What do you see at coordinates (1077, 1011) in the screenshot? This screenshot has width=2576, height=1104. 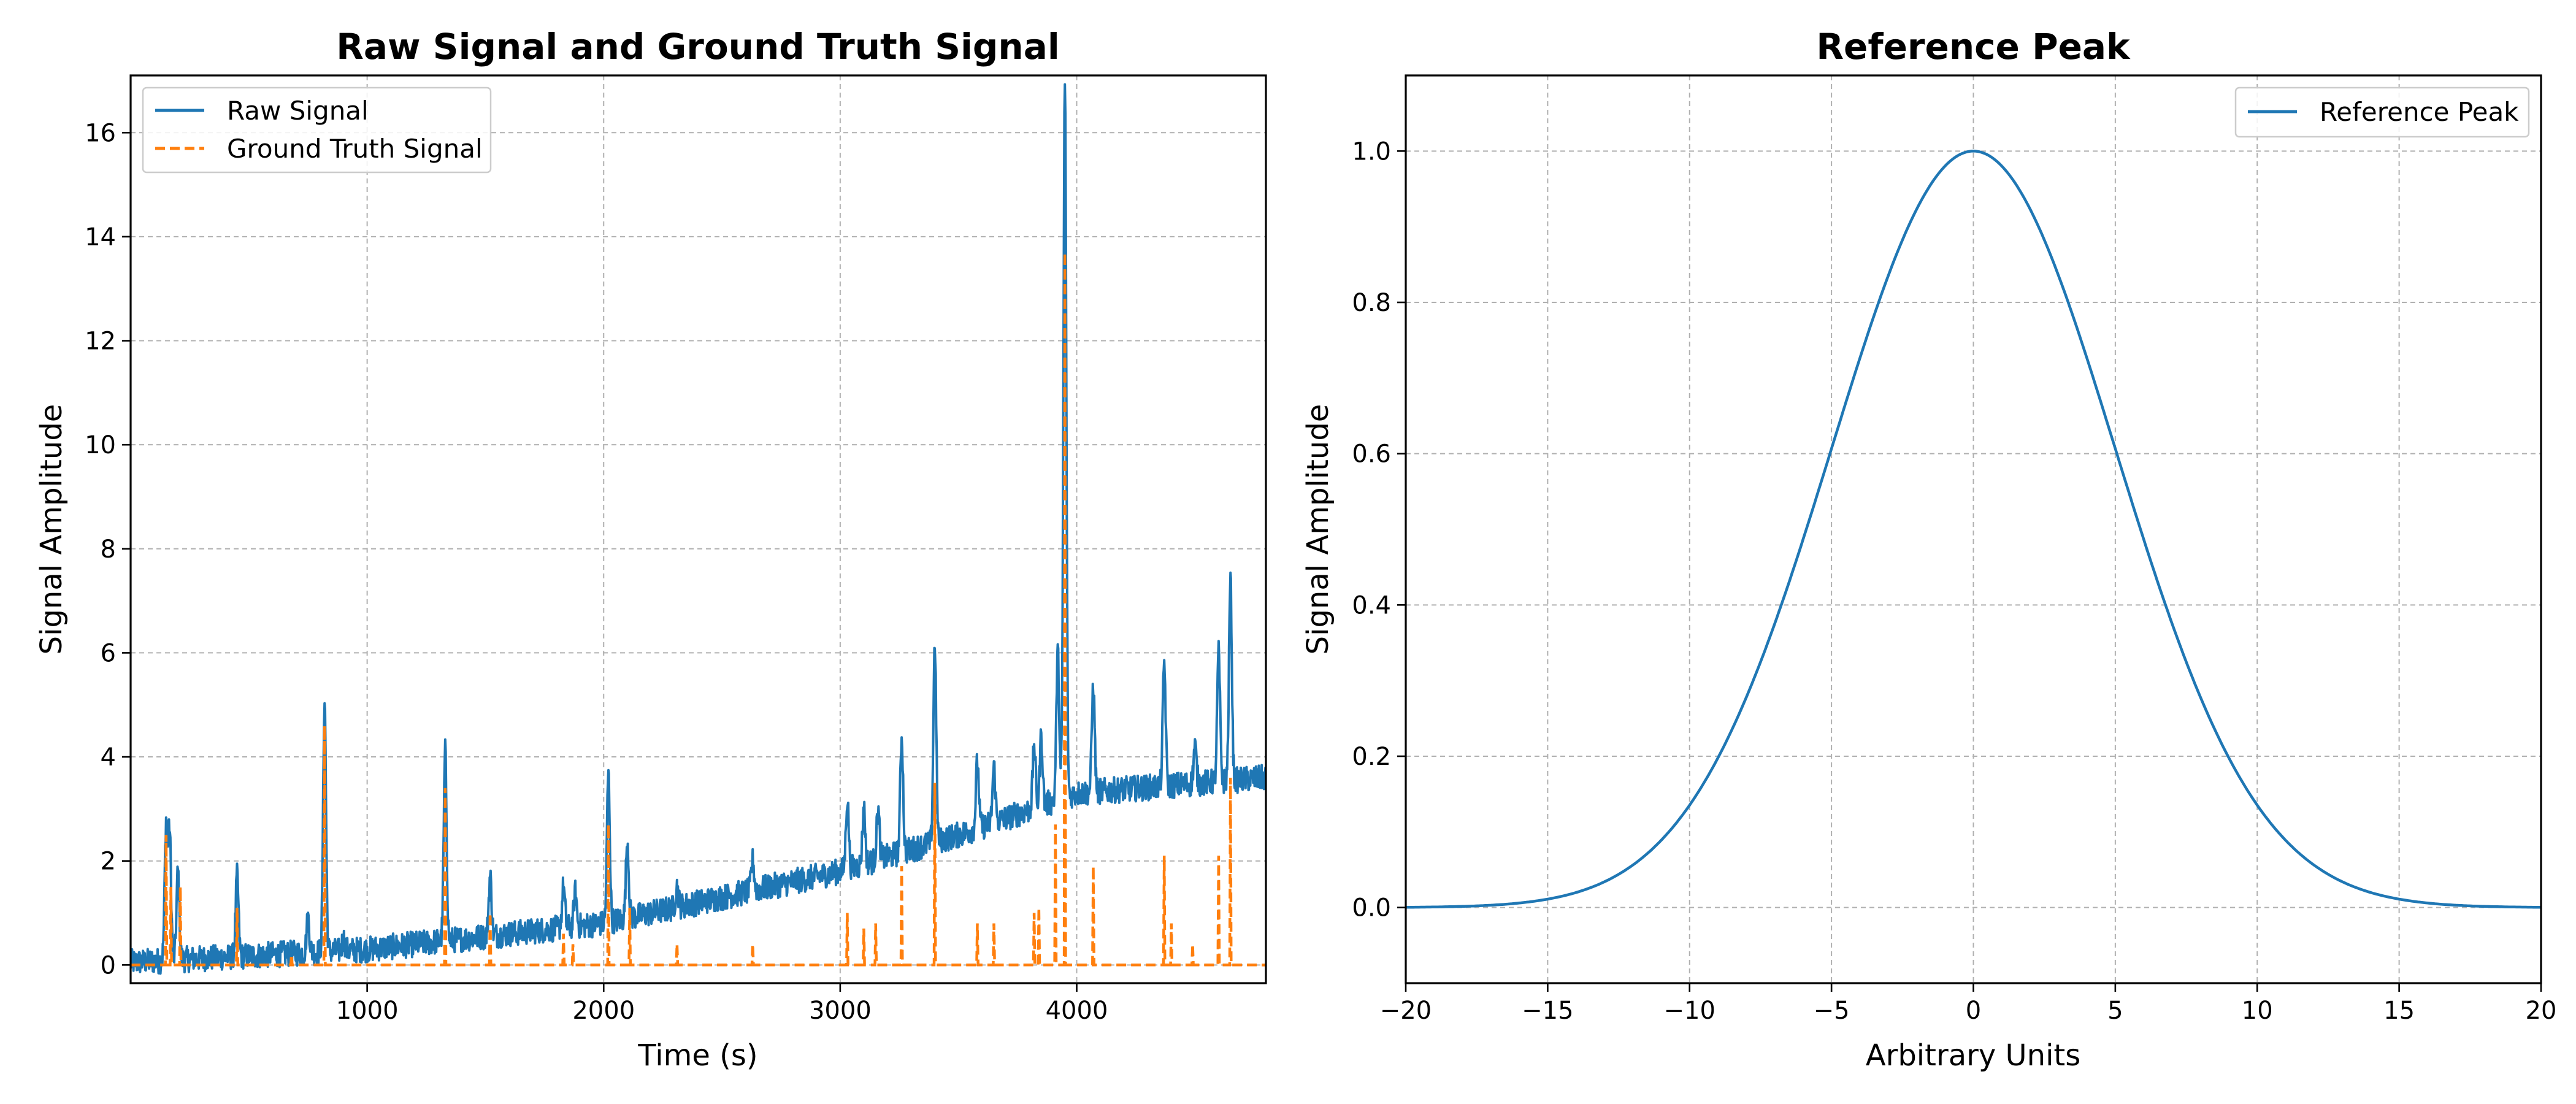 I see `left-x-tick-label: 4000` at bounding box center [1077, 1011].